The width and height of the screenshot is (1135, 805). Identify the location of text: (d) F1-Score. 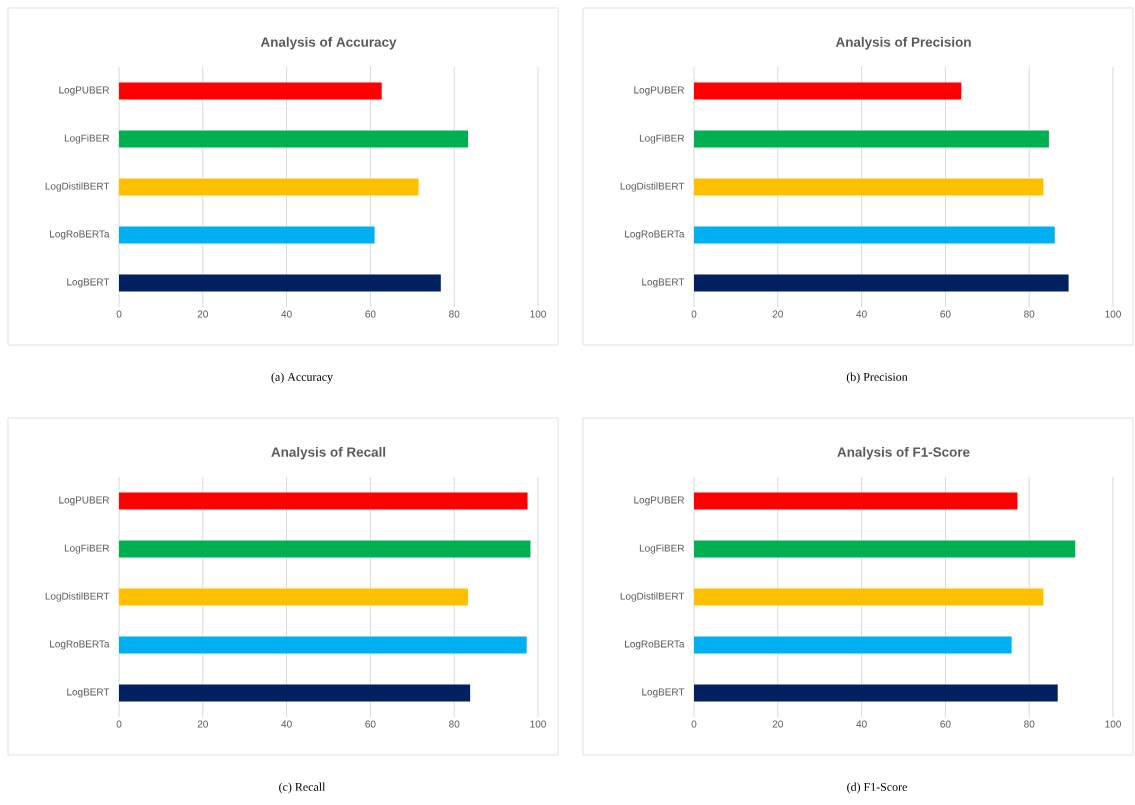
(877, 788).